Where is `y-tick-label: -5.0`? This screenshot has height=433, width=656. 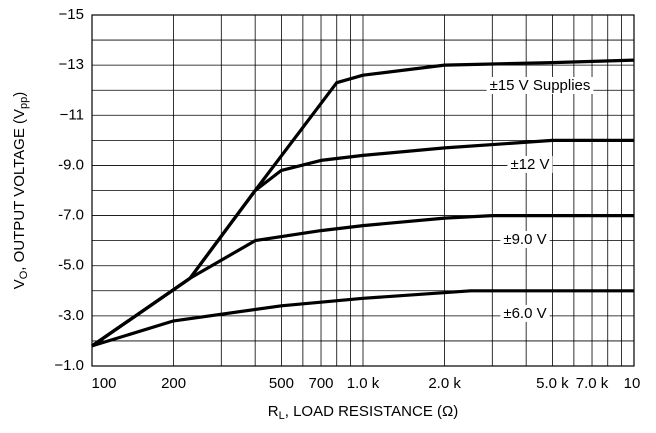 y-tick-label: -5.0 is located at coordinates (71, 265).